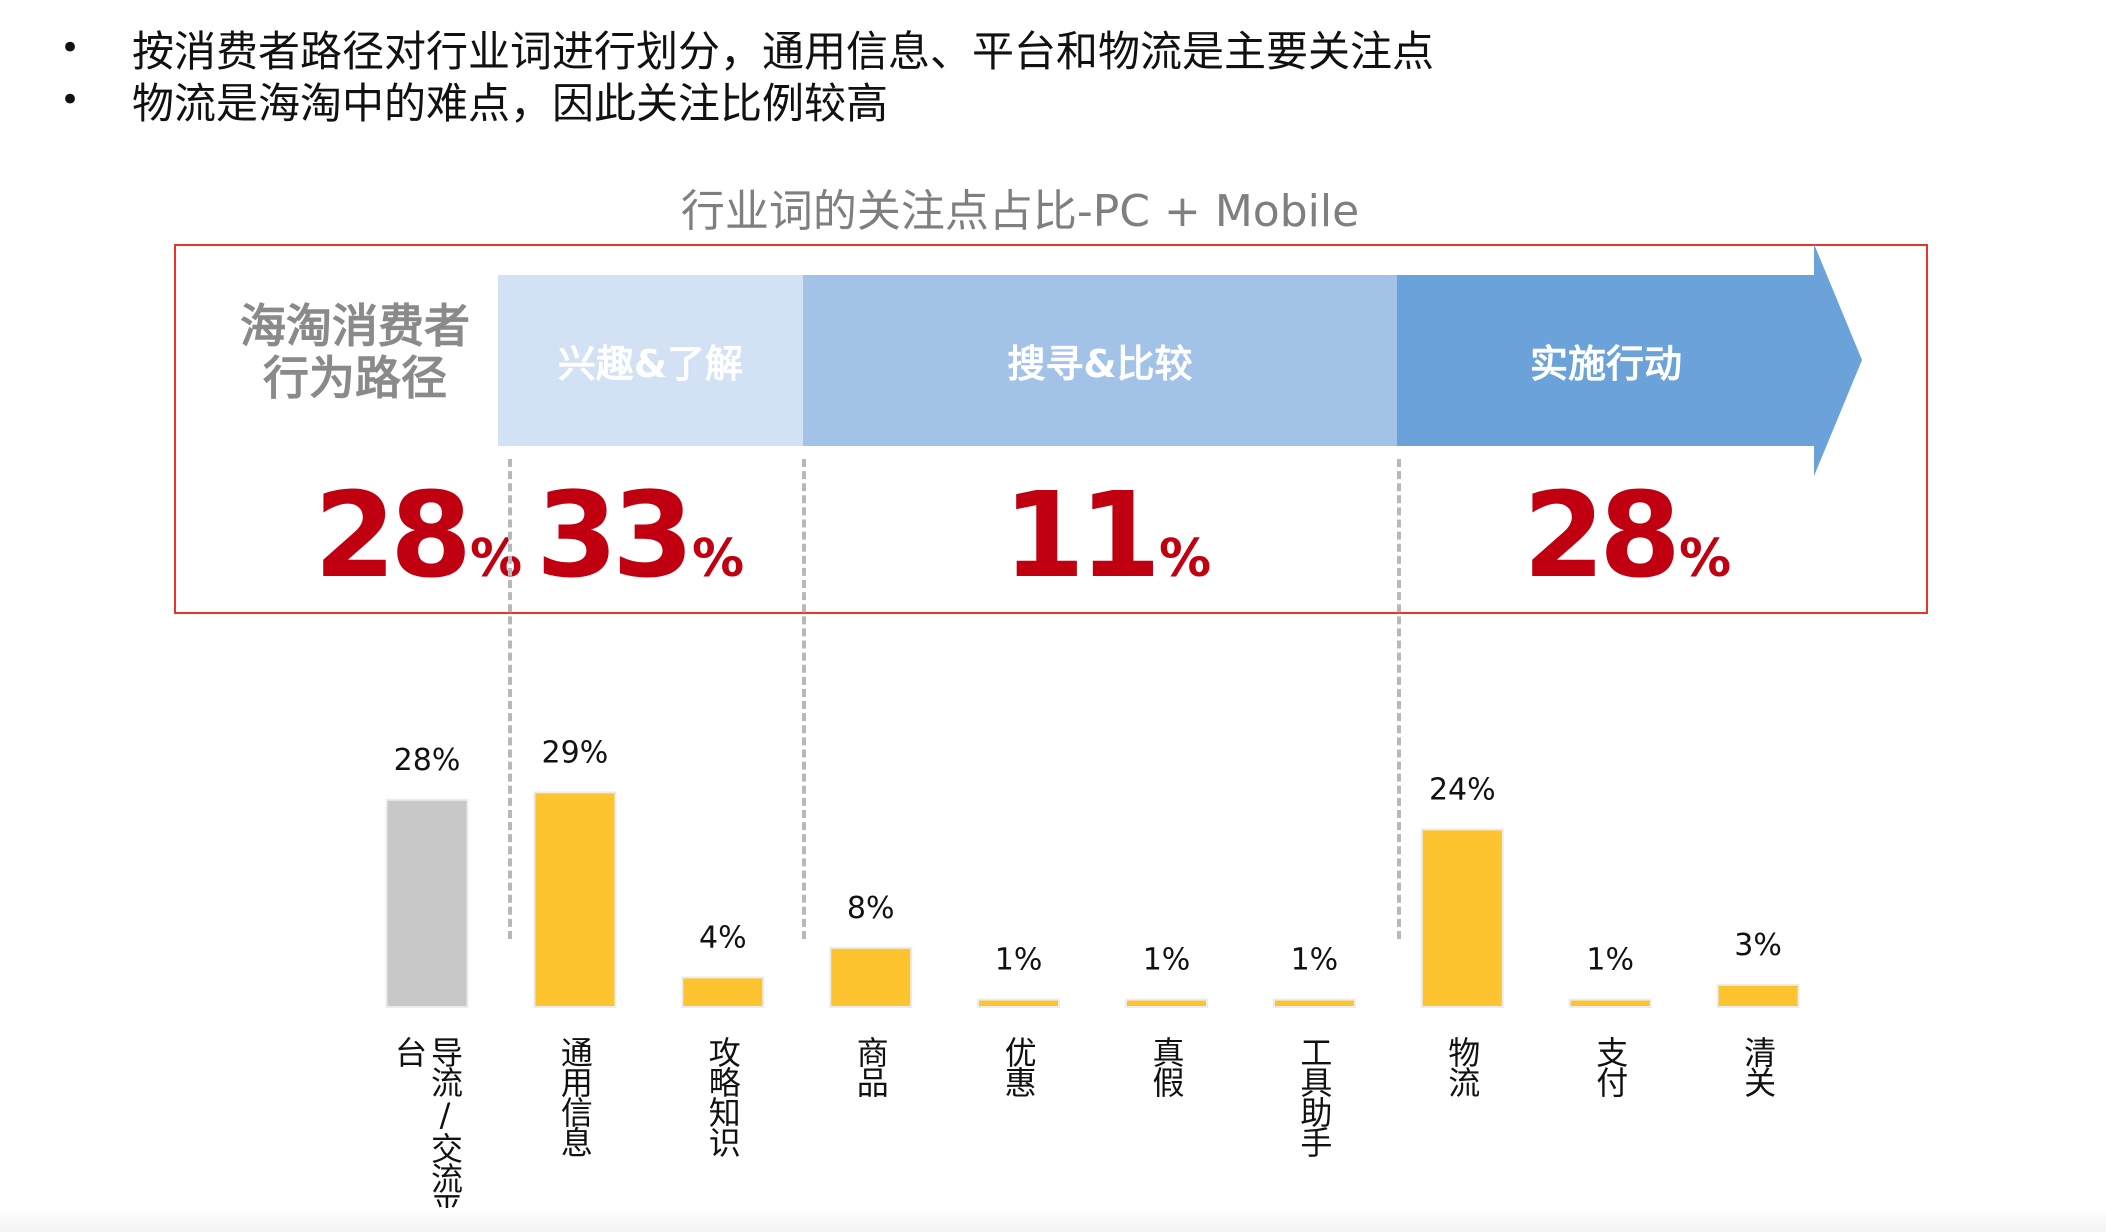 Image resolution: width=2106 pixels, height=1232 pixels. I want to click on platform-share: 28%, so click(418, 547).